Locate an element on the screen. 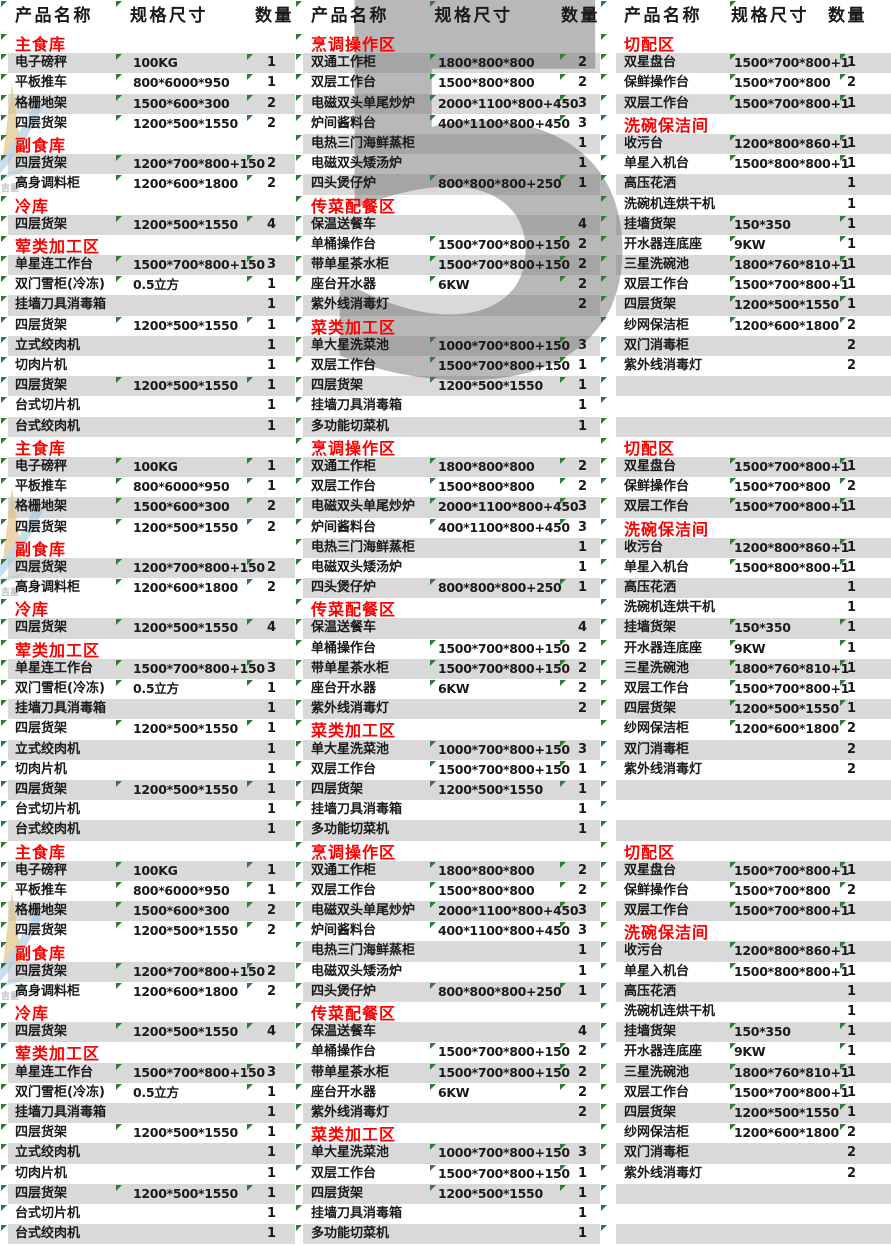 The height and width of the screenshot is (1245, 891). table-row: 单大星洗菜池 1000*700*800+150 3 is located at coordinates (447, 1153).